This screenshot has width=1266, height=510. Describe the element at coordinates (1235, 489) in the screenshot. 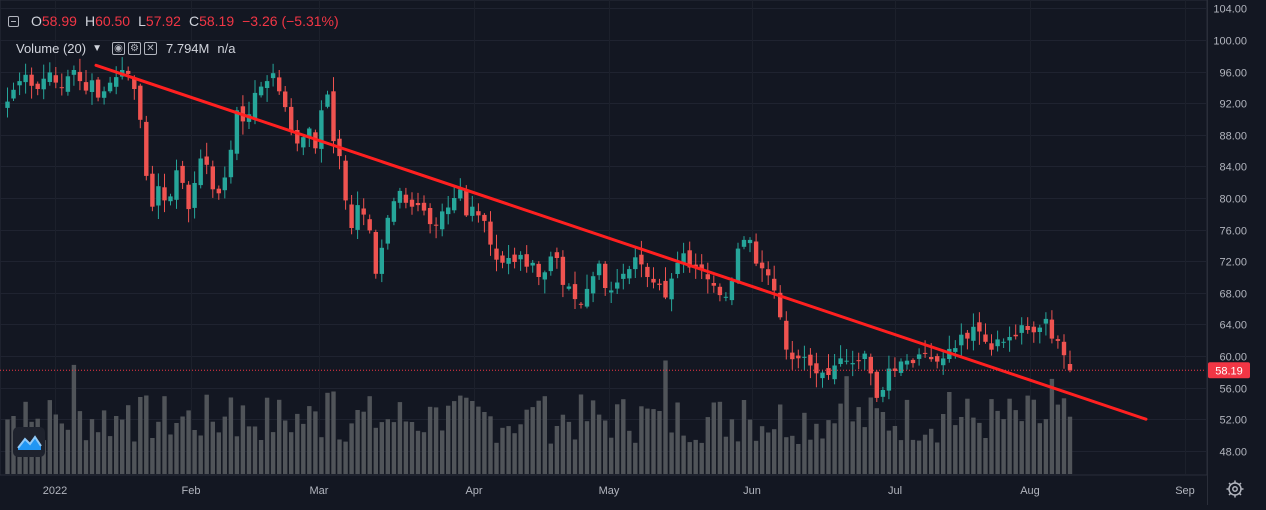

I see `gear-icon` at that location.